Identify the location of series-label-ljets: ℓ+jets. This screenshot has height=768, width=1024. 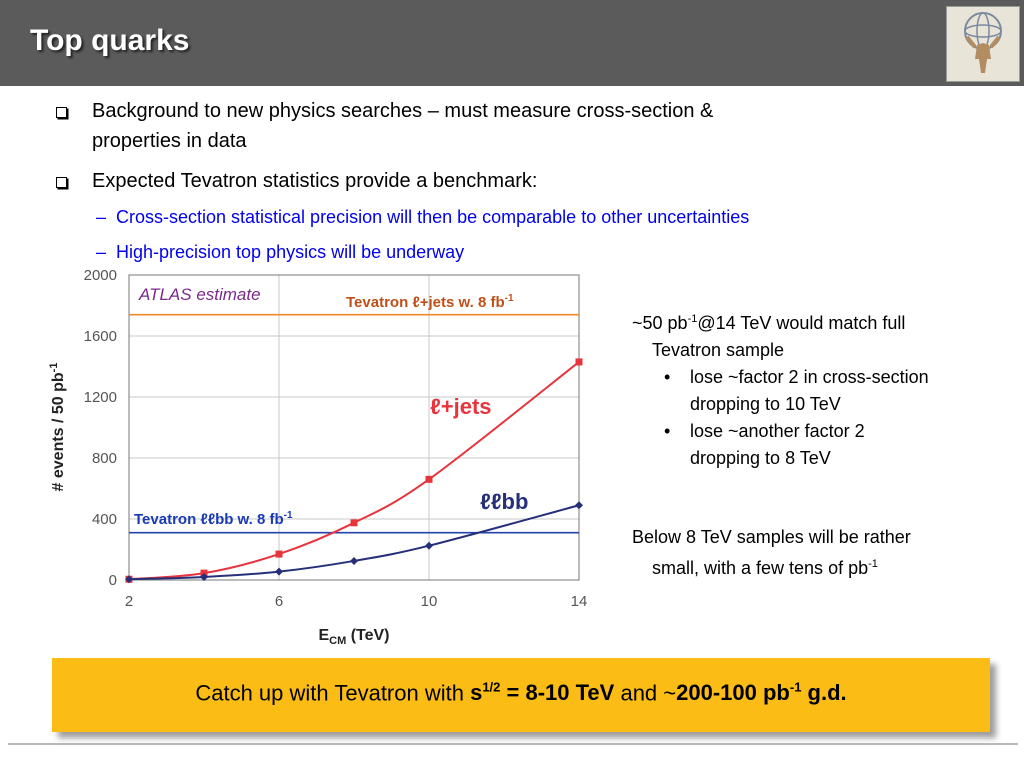
(461, 406).